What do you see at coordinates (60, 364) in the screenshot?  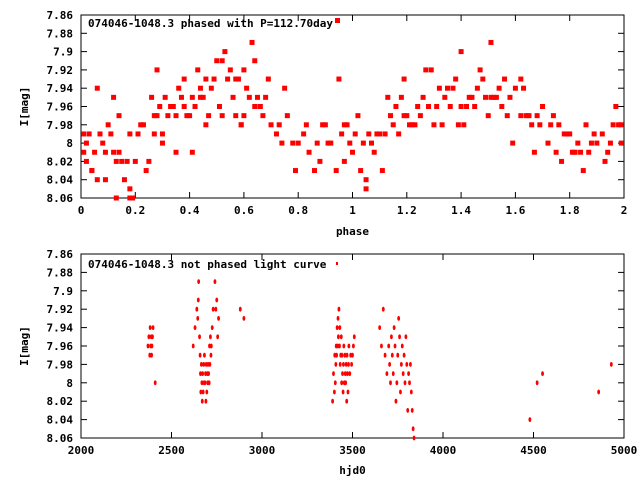 I see `y-tick-label: 7.98` at bounding box center [60, 364].